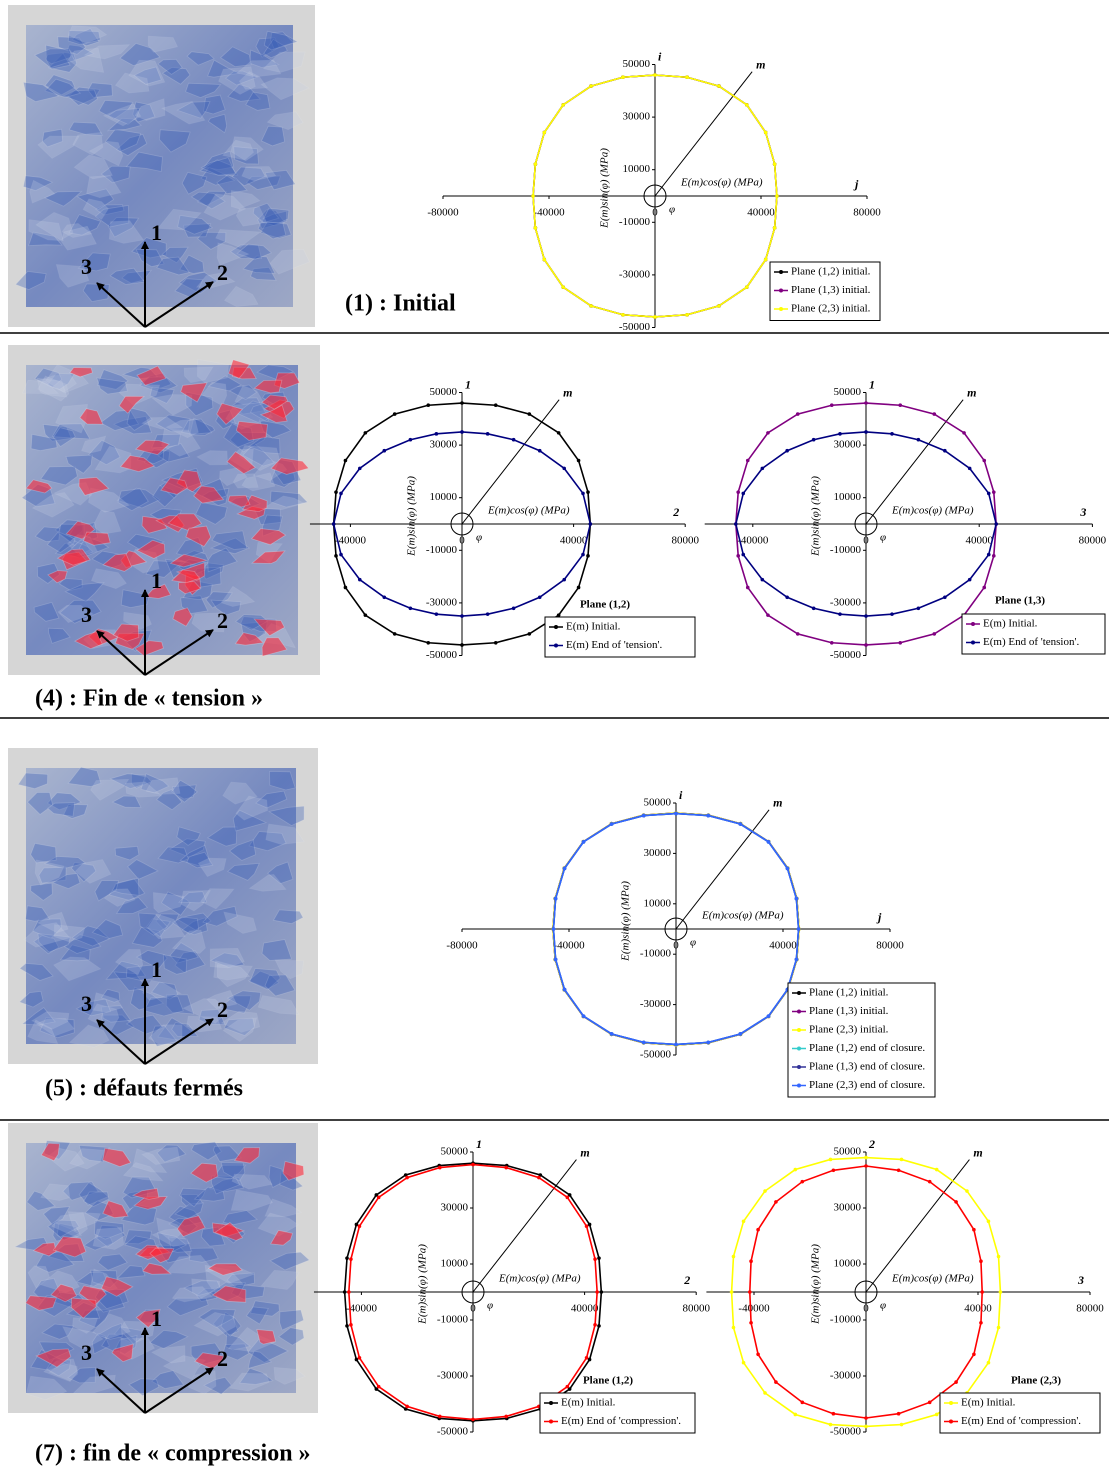  I want to click on x-axis-label: E(m)cos(φ) (MPa), so click(539, 1279).